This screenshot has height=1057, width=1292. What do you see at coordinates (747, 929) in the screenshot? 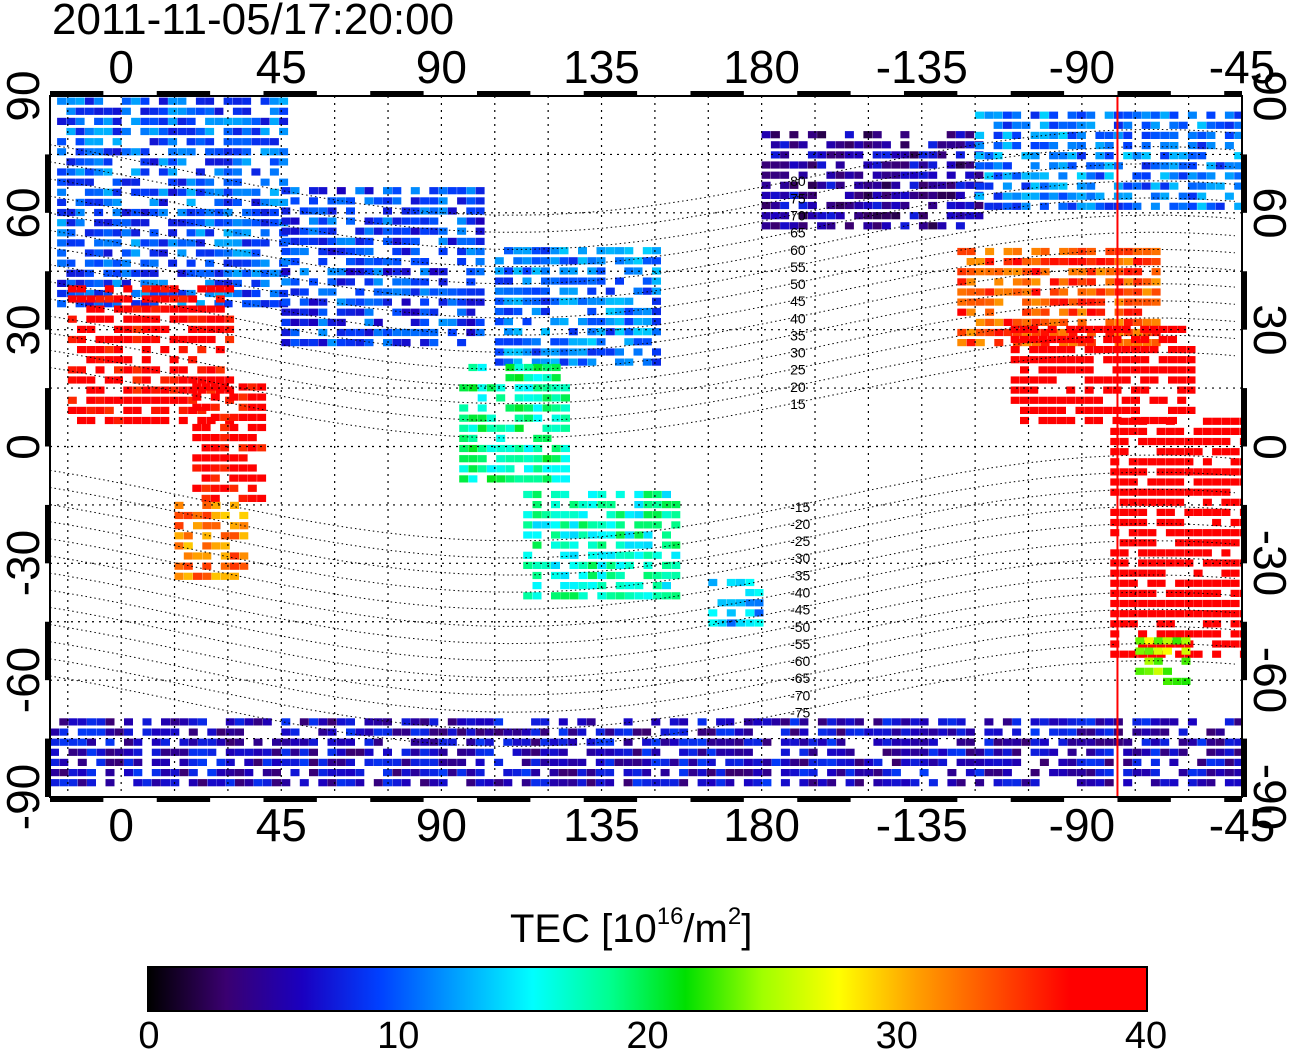
I see `colorbar-title-end: ]` at bounding box center [747, 929].